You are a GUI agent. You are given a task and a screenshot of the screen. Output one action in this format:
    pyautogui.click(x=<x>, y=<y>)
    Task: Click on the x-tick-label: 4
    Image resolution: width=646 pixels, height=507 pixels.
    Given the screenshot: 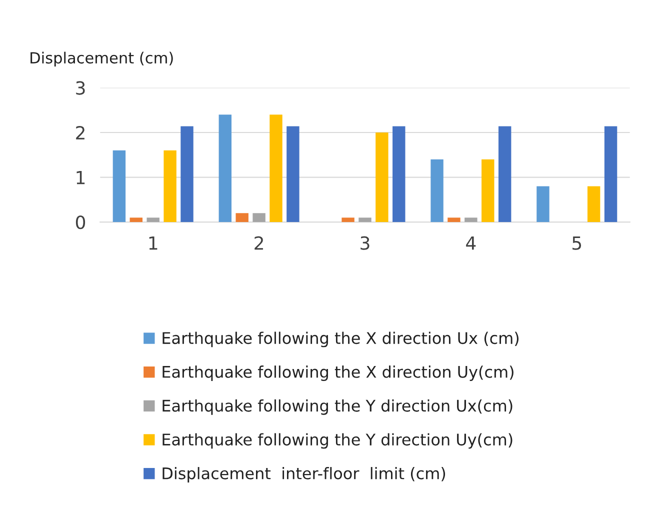 What is the action you would take?
    pyautogui.click(x=471, y=243)
    